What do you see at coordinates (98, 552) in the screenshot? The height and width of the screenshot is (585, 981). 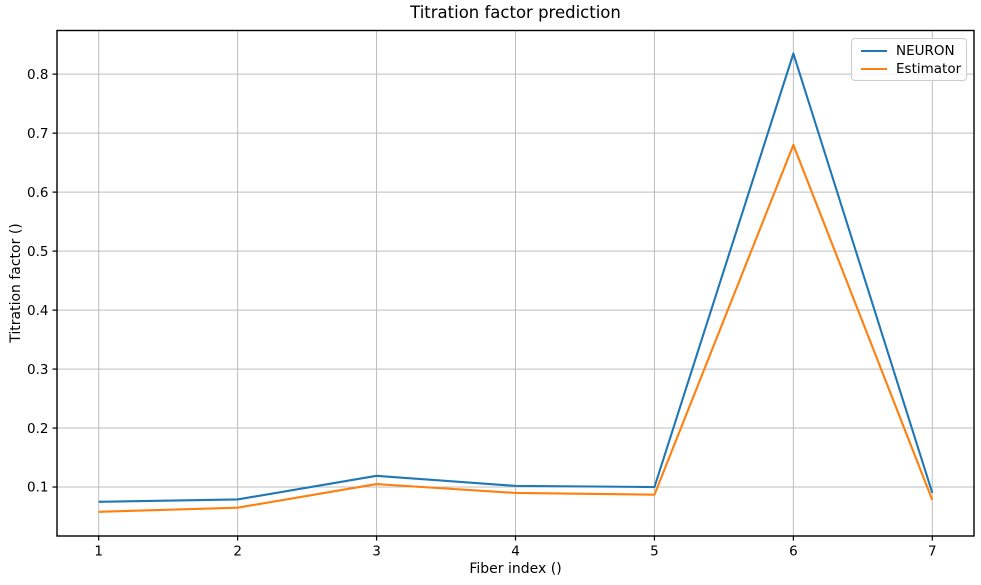 I see `x-tick-label: 1` at bounding box center [98, 552].